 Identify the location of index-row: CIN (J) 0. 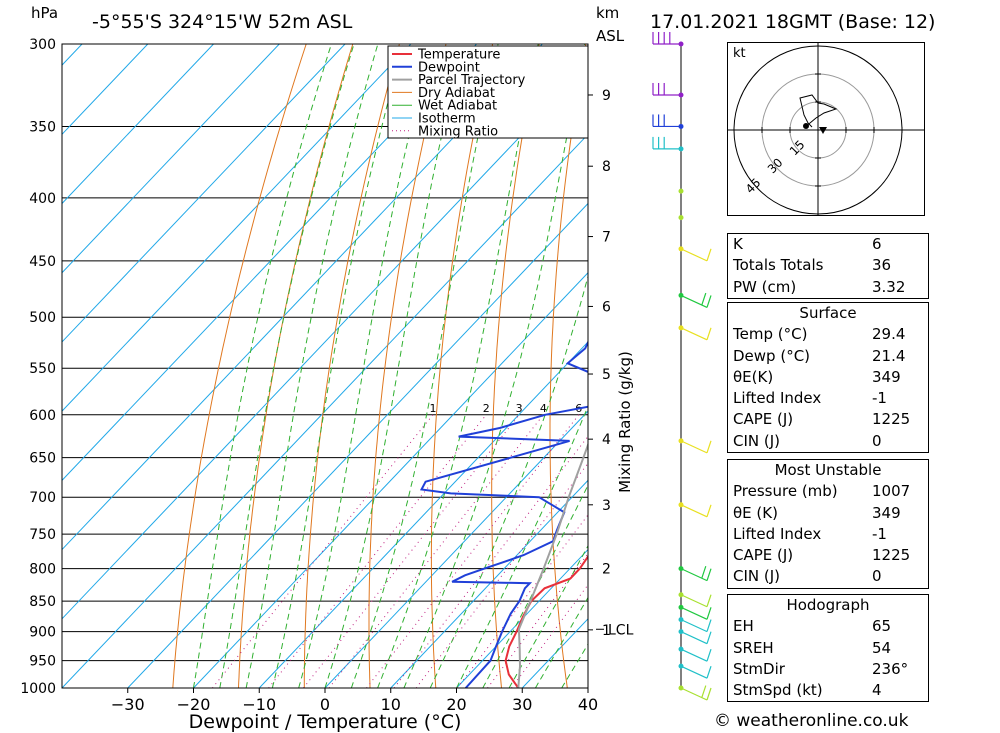
(807, 576).